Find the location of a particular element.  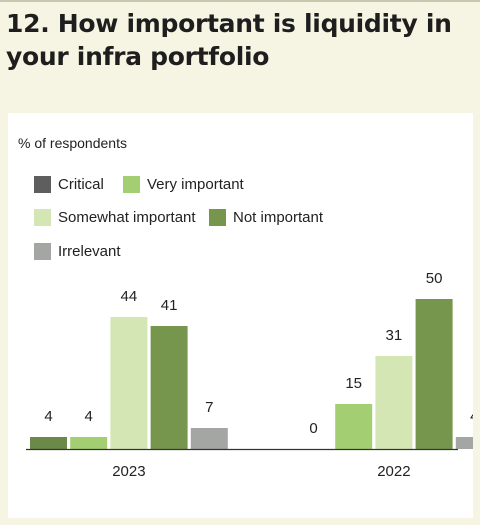

data-label-2023-somewhat-important: 44 is located at coordinates (129, 296).